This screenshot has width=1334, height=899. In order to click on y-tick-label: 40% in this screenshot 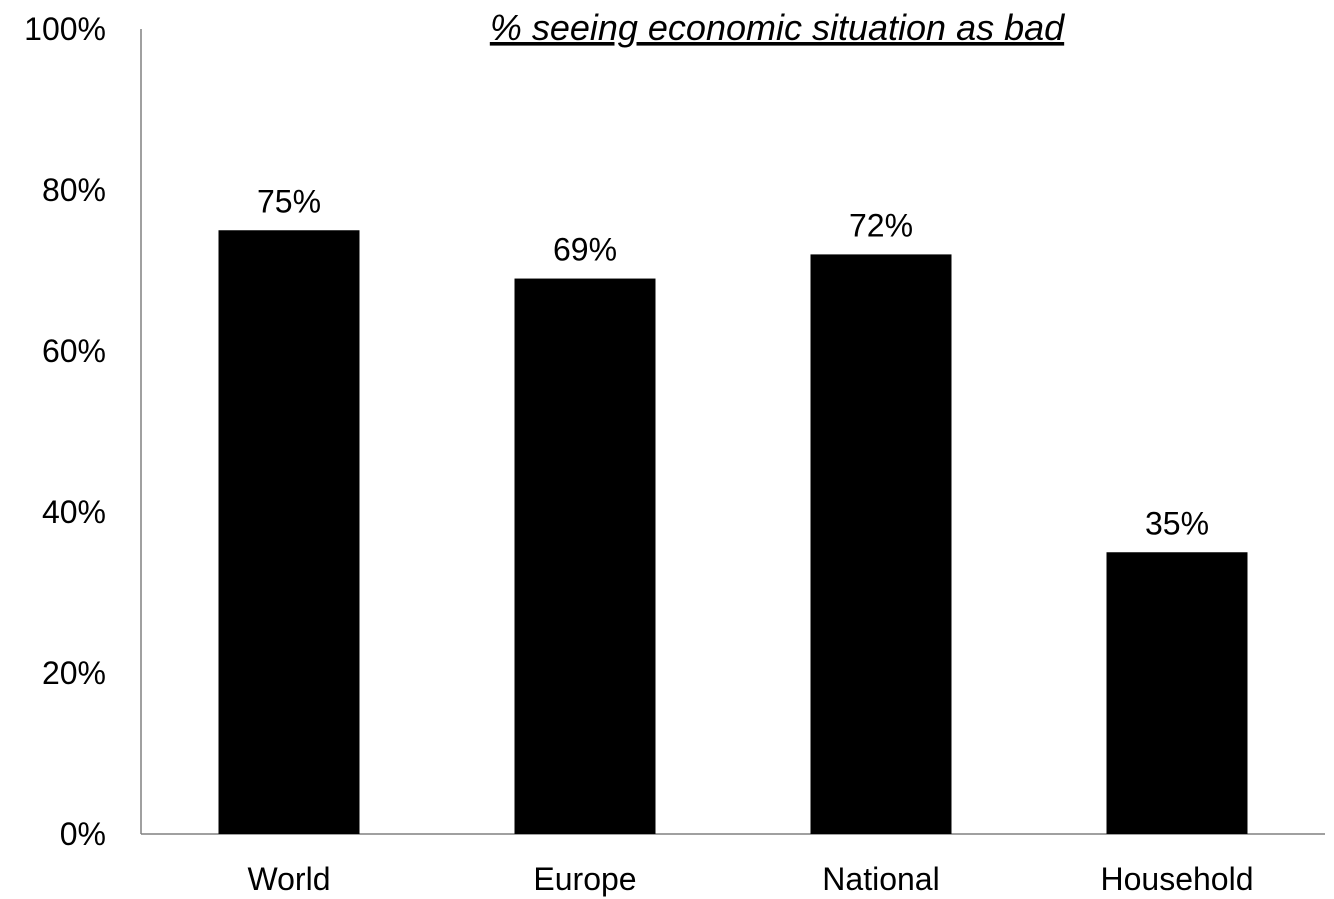, I will do `click(74, 512)`.